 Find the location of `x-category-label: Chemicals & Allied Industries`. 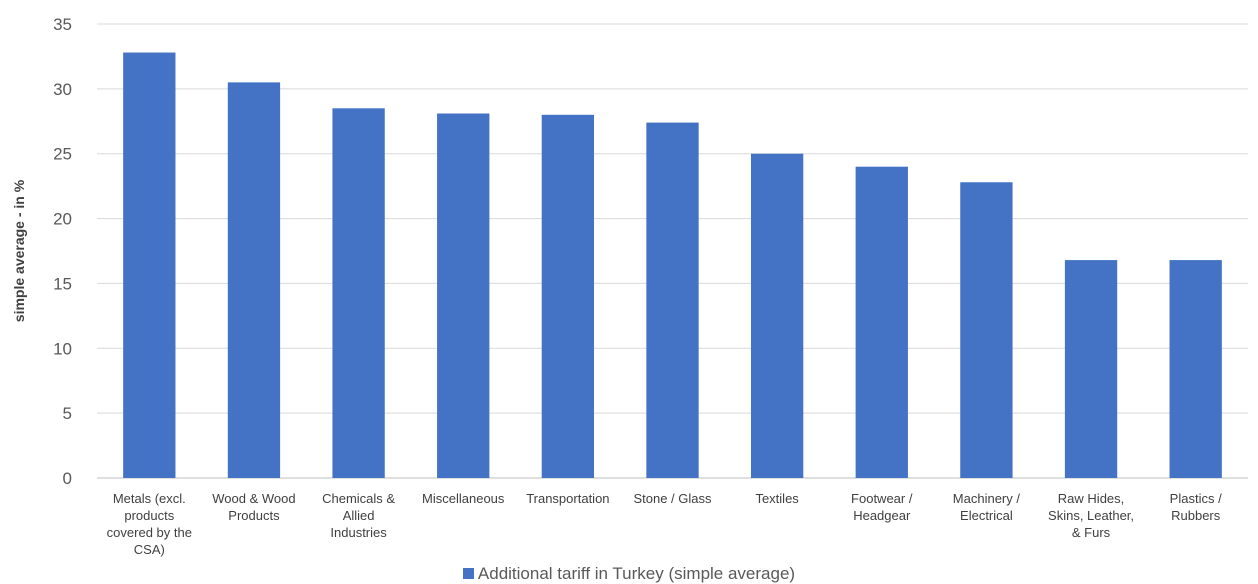

x-category-label: Chemicals & Allied Industries is located at coordinates (358, 515).